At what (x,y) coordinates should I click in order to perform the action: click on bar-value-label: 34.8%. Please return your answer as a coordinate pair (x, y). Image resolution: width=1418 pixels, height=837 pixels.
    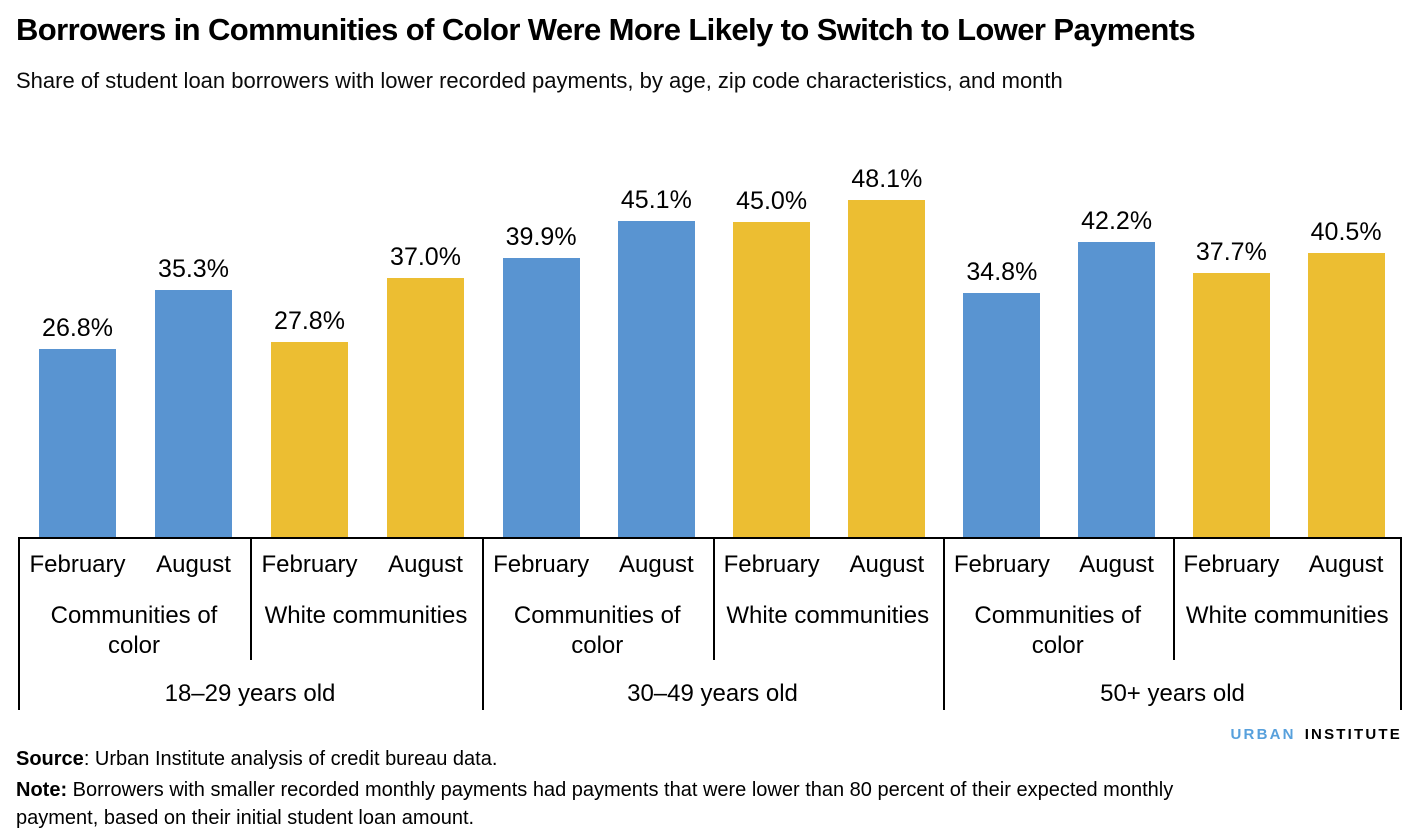
    Looking at the image, I should click on (1002, 272).